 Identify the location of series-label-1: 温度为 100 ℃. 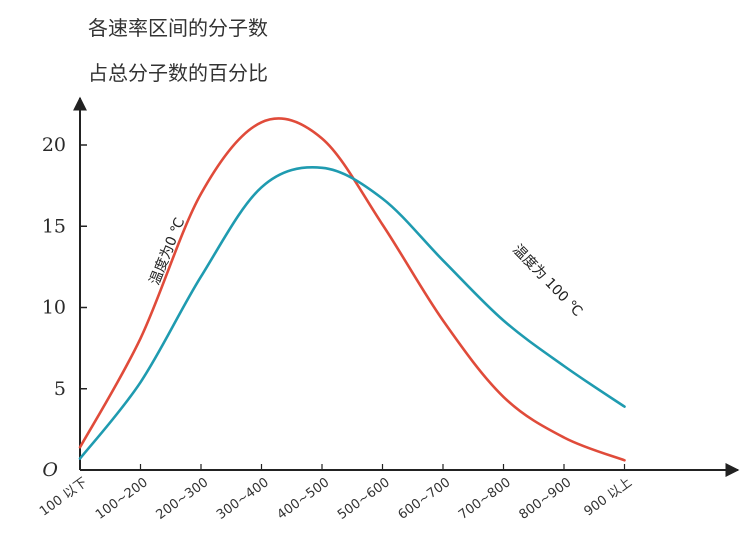
(547, 281).